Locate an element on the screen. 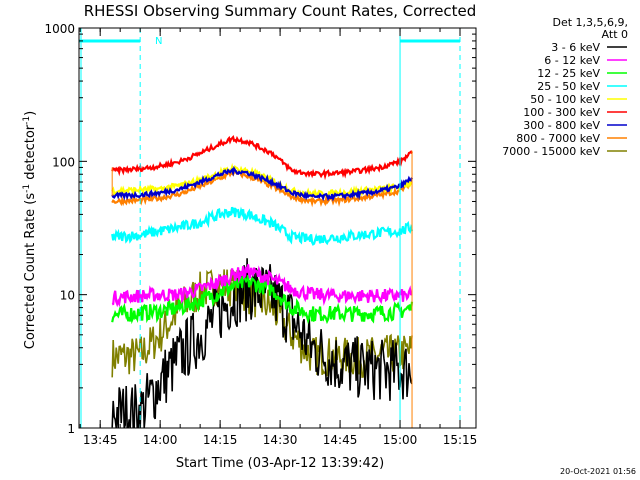  legend-label: 50 - 100 keV is located at coordinates (565, 99).